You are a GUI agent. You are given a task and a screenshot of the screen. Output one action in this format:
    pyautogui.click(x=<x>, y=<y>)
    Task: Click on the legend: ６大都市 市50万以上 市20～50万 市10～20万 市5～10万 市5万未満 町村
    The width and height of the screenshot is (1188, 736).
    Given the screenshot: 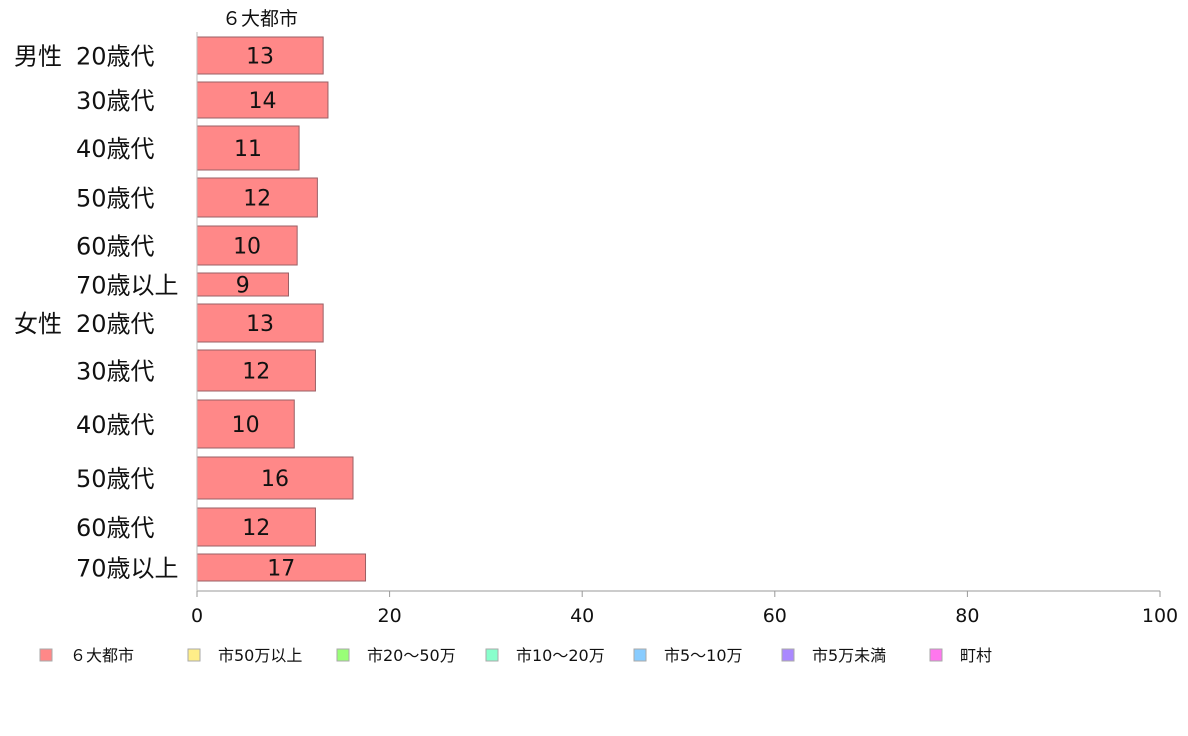 What is the action you would take?
    pyautogui.click(x=515, y=655)
    